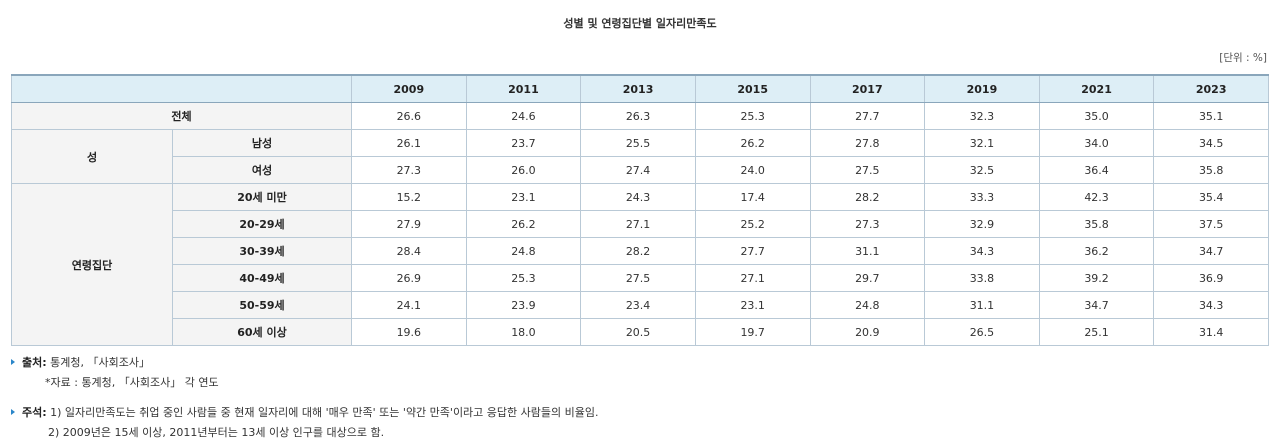 This screenshot has height=444, width=1280. Describe the element at coordinates (640, 88) in the screenshot. I see `header-row: 2009 2011 2013 2015 2017 2019 2021 2023` at that location.